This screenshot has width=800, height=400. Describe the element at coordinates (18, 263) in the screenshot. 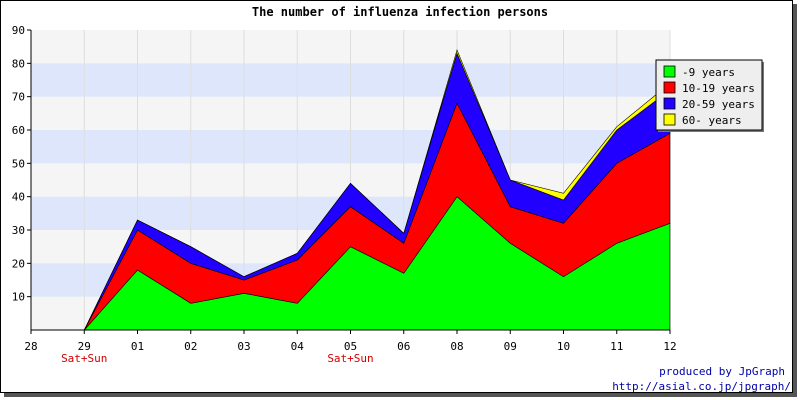

I see `y-tick-label: 20` at that location.